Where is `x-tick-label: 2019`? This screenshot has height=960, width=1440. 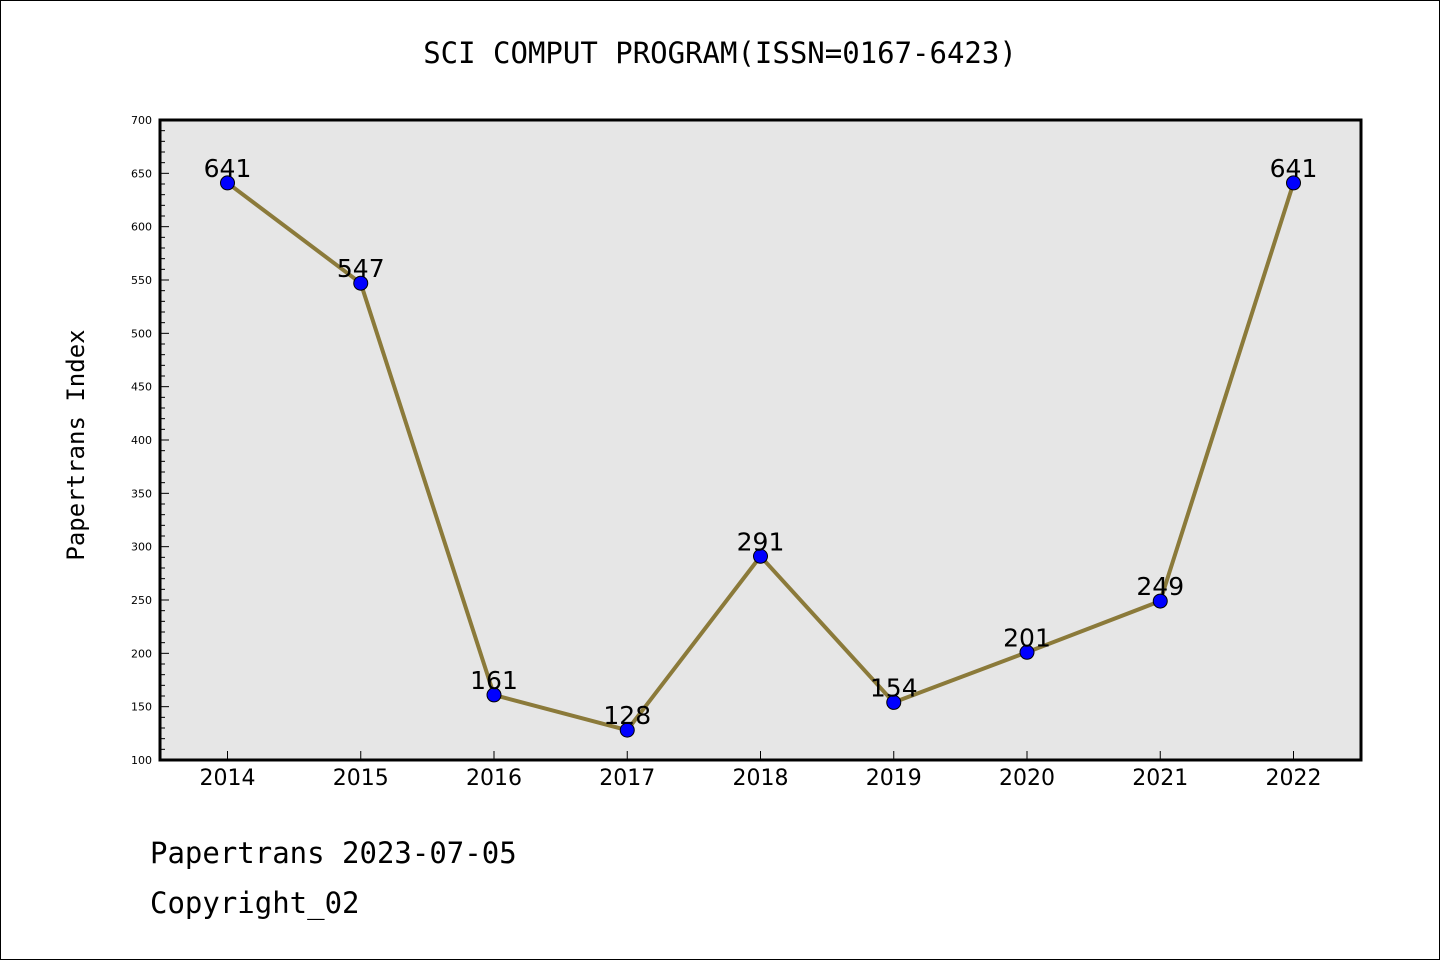
x-tick-label: 2019 is located at coordinates (894, 778).